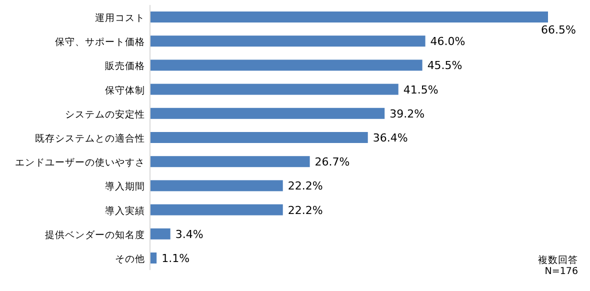 The width and height of the screenshot is (590, 291). Describe the element at coordinates (448, 41) in the screenshot. I see `data-label: 46.0%` at that location.